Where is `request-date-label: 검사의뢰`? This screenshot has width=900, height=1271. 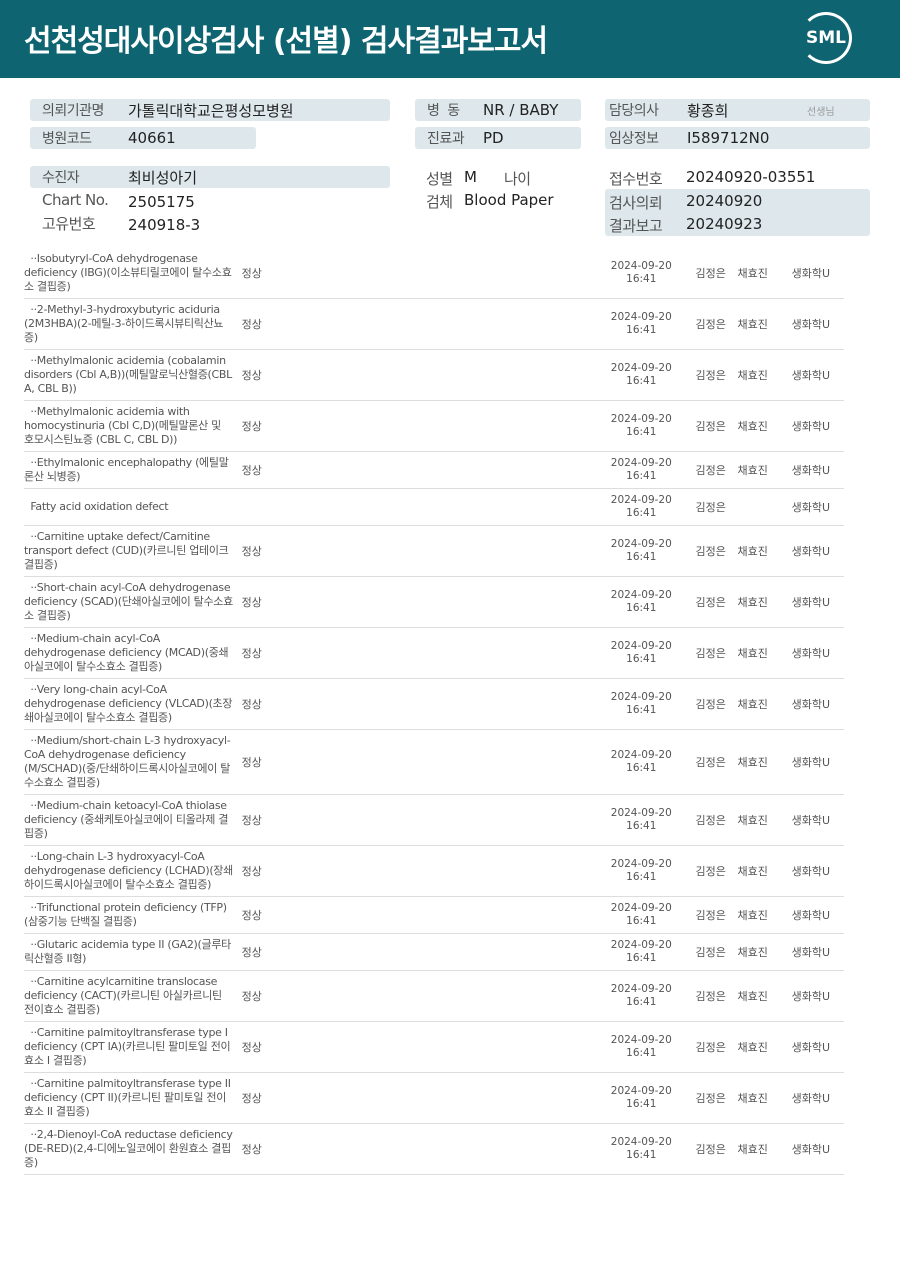 request-date-label: 검사의뢰 is located at coordinates (636, 203).